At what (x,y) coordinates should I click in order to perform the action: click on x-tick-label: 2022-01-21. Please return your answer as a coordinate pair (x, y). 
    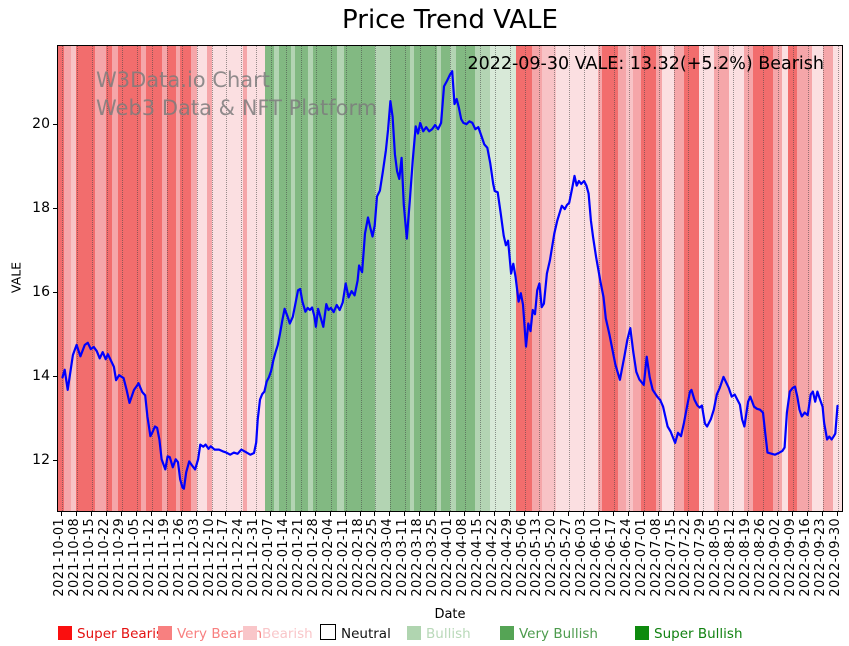
    Looking at the image, I should click on (298, 557).